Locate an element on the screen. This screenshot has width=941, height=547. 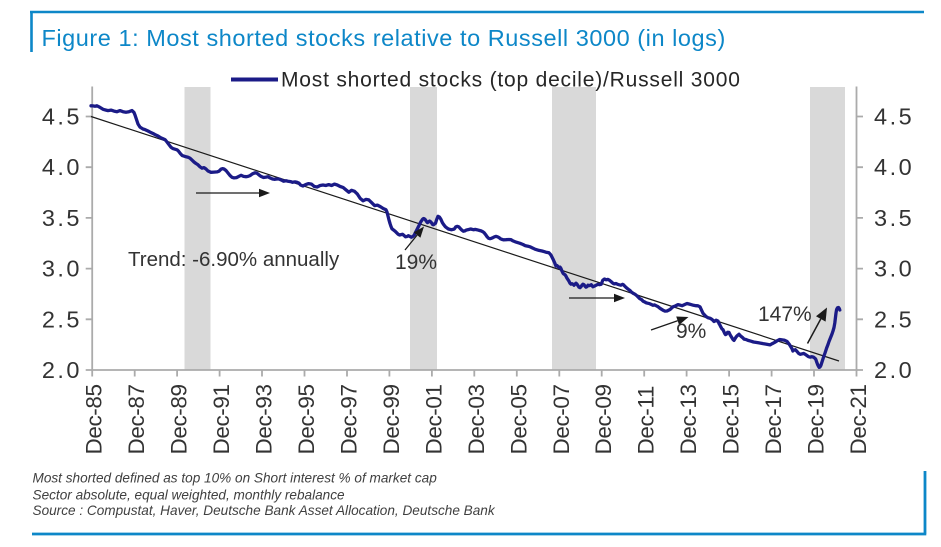
svg-text: Dec-93 is located at coordinates (264, 419).